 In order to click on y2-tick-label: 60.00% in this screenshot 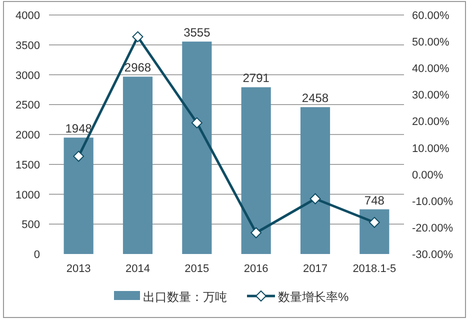, I will do `click(431, 16)`.